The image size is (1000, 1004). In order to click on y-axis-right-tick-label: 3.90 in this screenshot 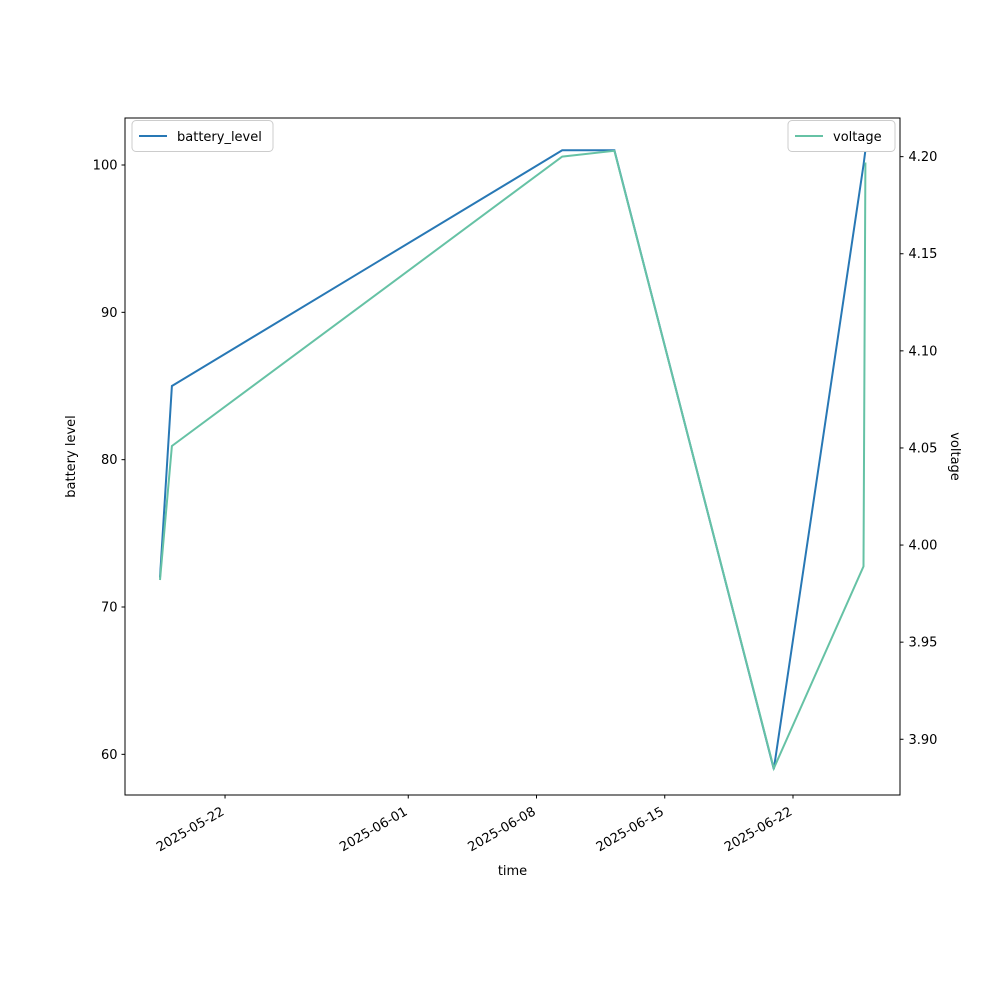, I will do `click(923, 740)`.